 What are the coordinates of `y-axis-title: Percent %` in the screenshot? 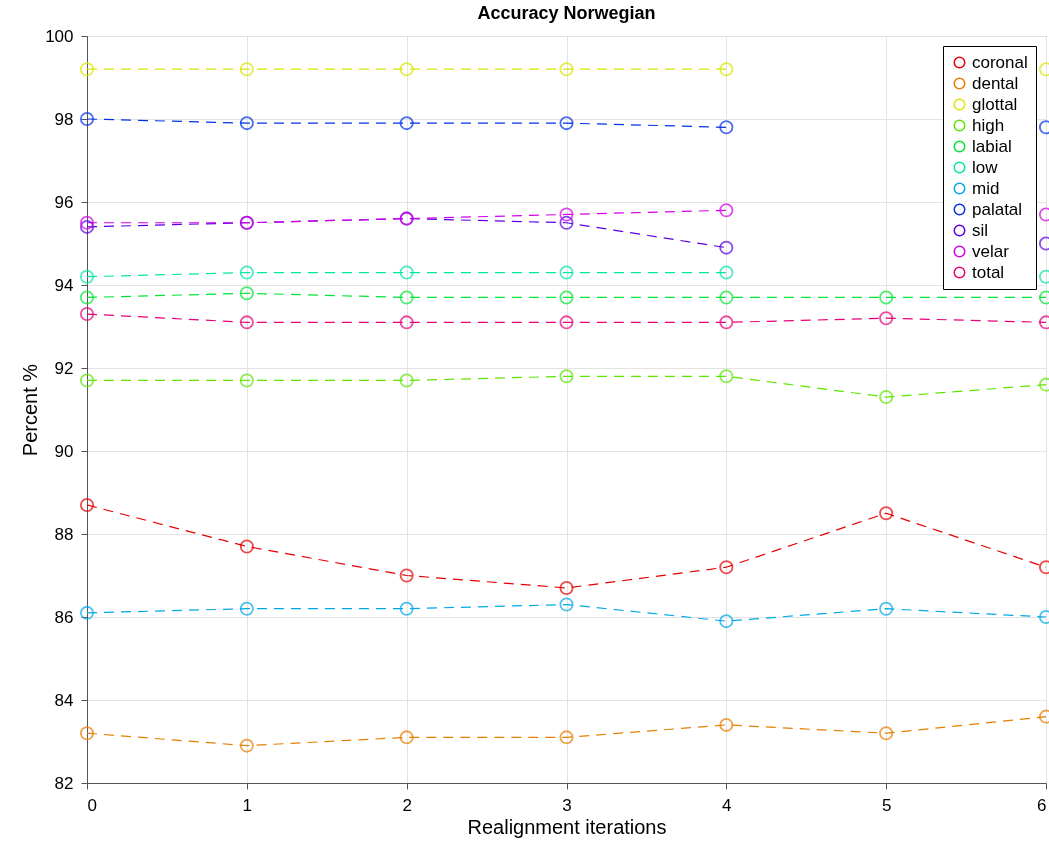 It's located at (30, 410).